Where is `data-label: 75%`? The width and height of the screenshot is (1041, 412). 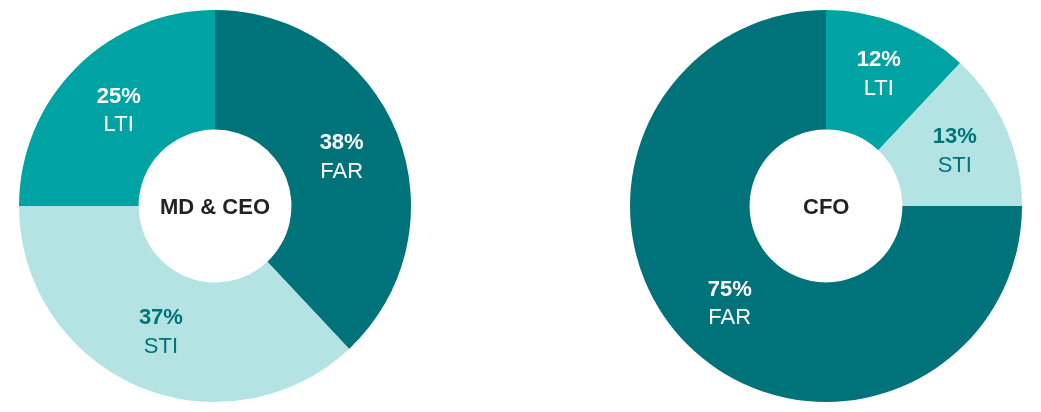
data-label: 75% is located at coordinates (729, 288).